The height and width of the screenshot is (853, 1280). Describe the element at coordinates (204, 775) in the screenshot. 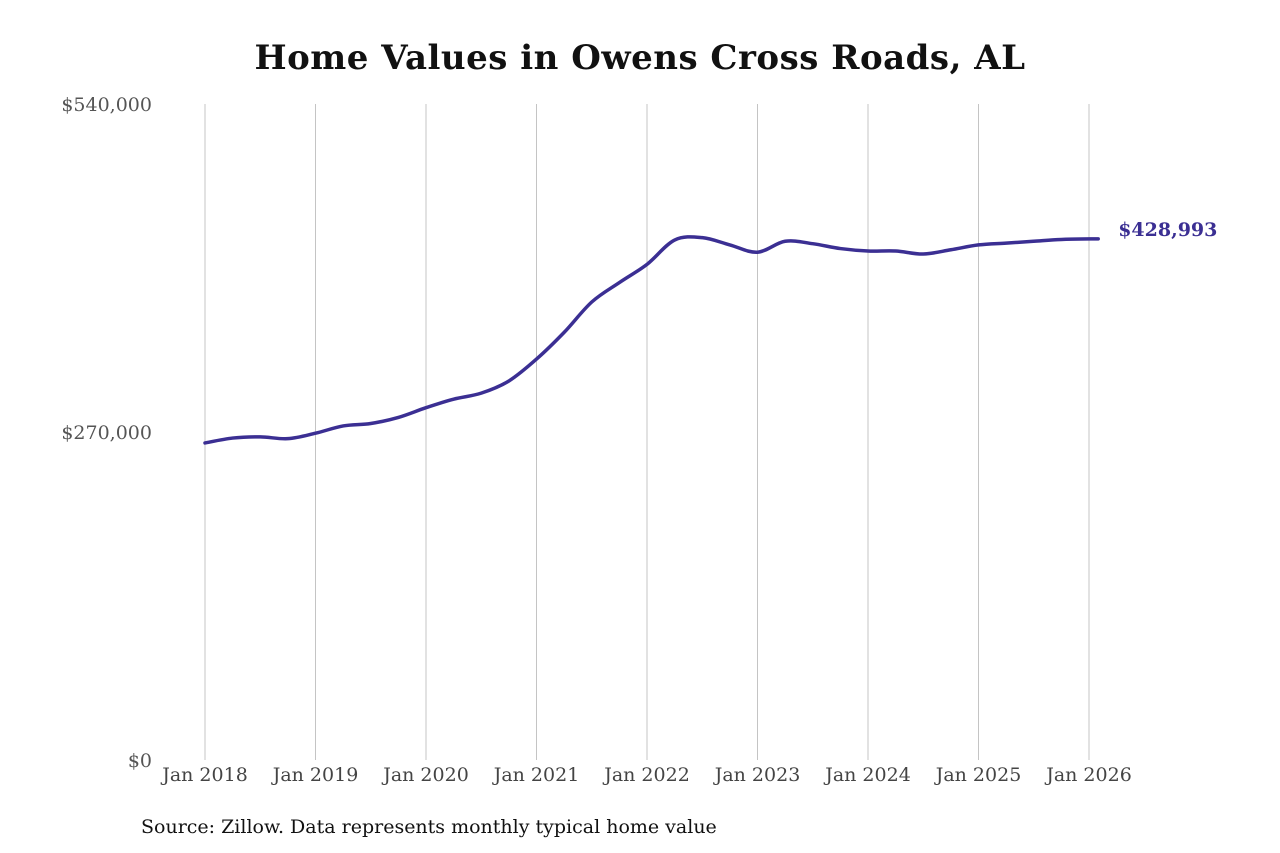

I see `x-tick-label: Jan 2018` at that location.